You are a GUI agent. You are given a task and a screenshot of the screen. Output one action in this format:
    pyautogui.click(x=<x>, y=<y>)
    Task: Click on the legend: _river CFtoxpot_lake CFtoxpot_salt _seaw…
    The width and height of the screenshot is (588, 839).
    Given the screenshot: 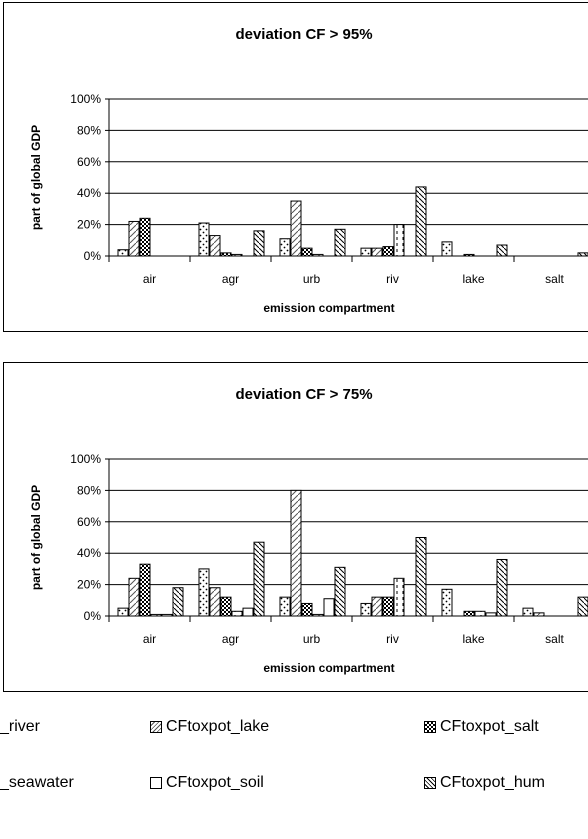 What is the action you would take?
    pyautogui.click(x=294, y=778)
    